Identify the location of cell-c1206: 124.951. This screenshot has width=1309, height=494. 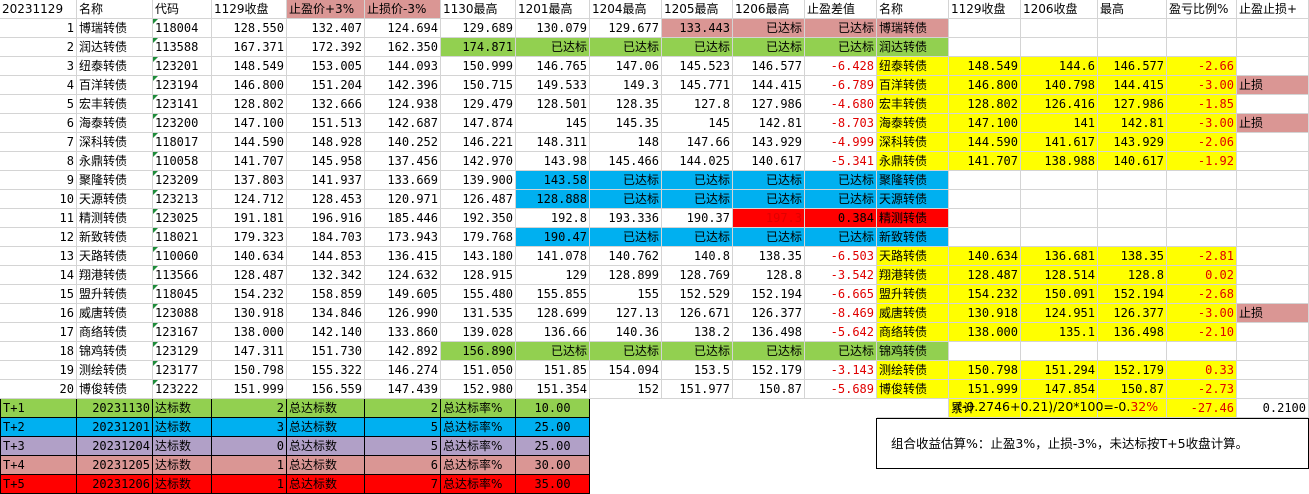
(1059, 313).